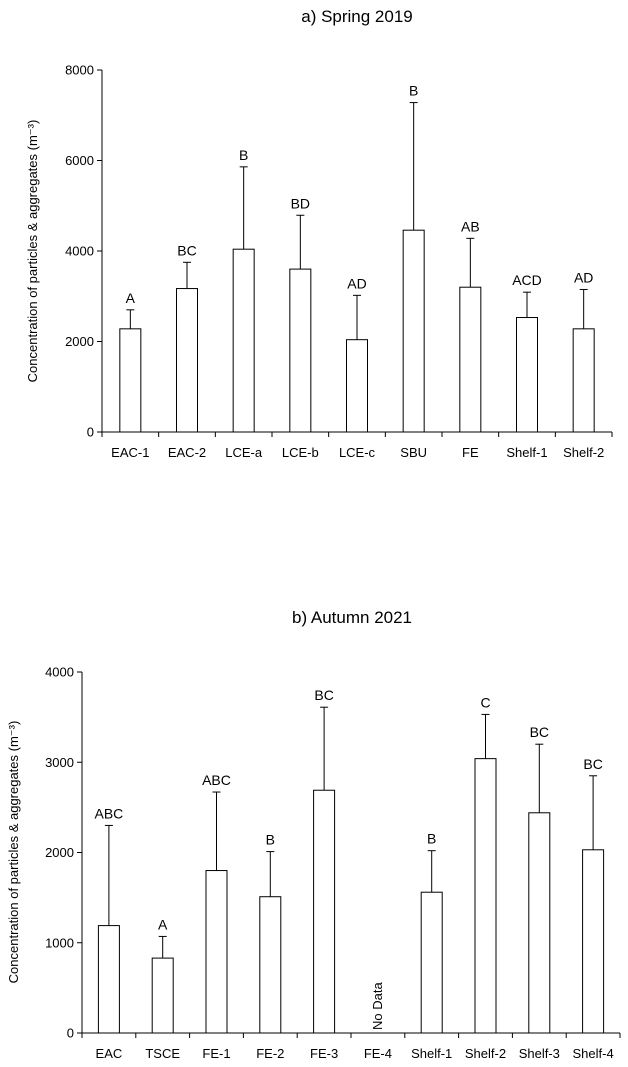  What do you see at coordinates (79, 160) in the screenshot?
I see `y-tick-label: 6000` at bounding box center [79, 160].